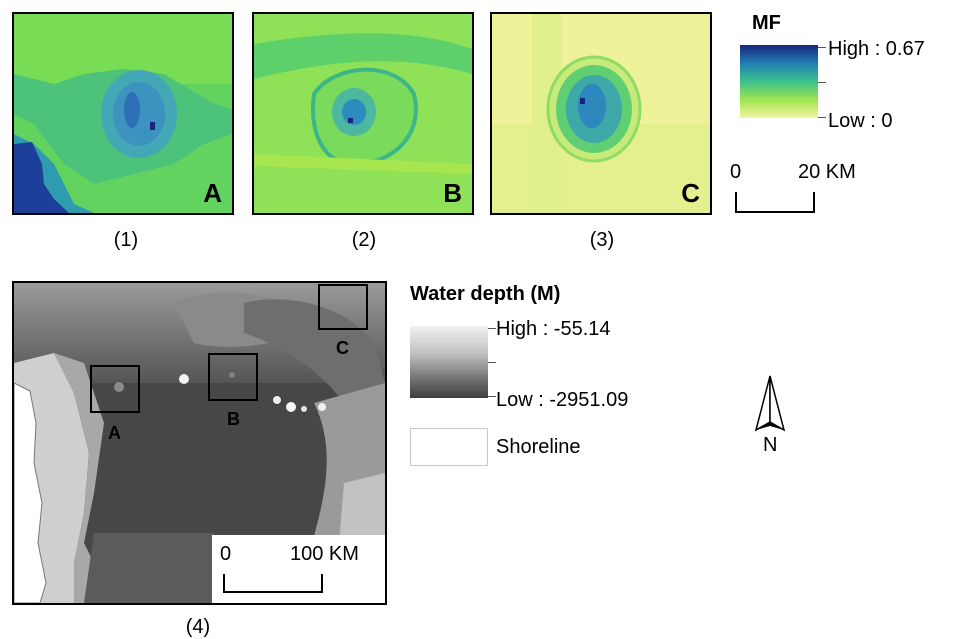 This screenshot has height=639, width=956. I want to click on depth-scale-bar, so click(273, 583).